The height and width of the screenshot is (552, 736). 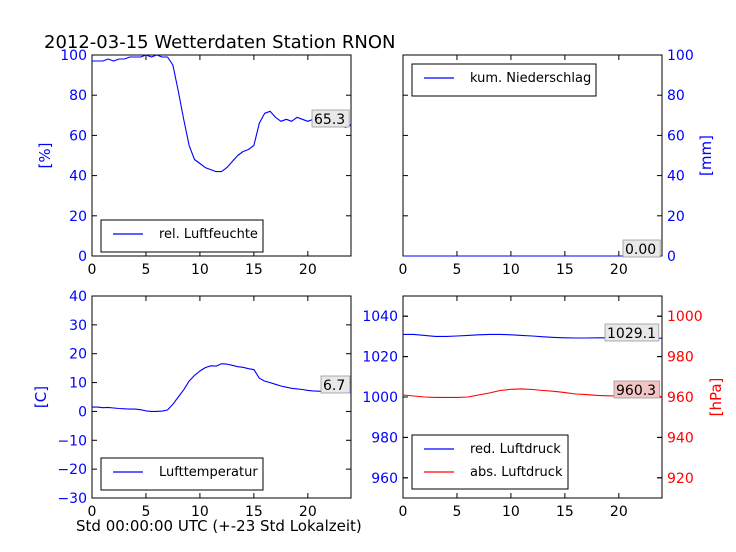 What do you see at coordinates (530, 78) in the screenshot?
I see `panel-top-right-legend-label: kum. Niederschlag` at bounding box center [530, 78].